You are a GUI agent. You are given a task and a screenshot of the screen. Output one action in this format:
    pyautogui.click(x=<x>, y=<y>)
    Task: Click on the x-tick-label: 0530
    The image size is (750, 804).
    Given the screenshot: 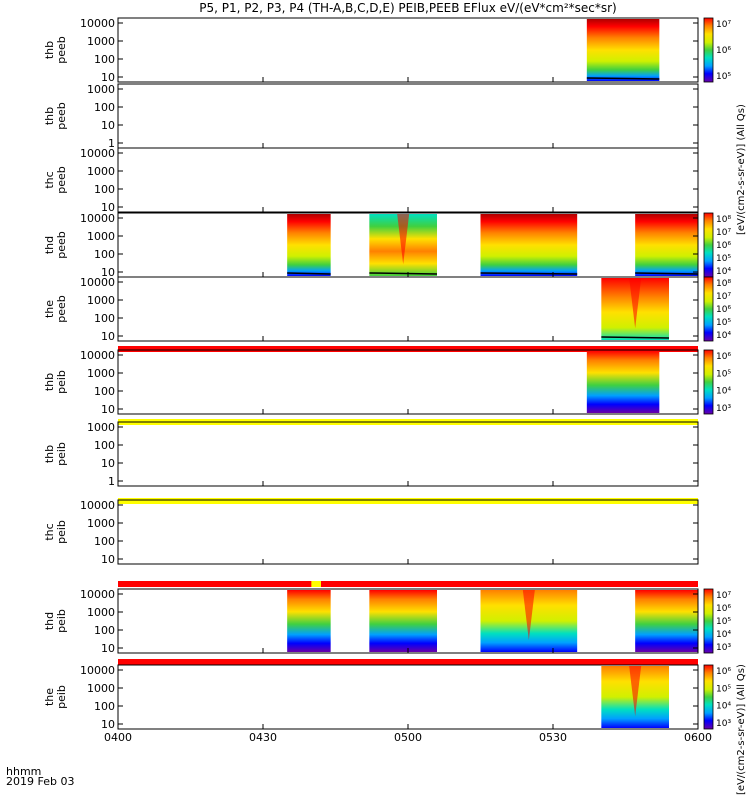 What is the action you would take?
    pyautogui.click(x=553, y=737)
    